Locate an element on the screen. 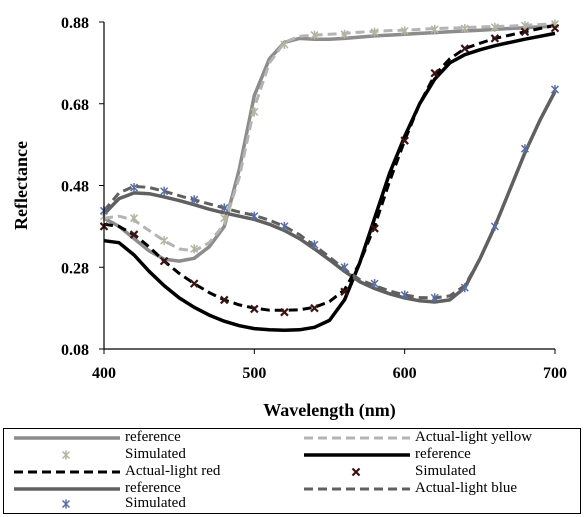 This screenshot has width=585, height=517. legend-label: Actual-light blue is located at coordinates (466, 488).